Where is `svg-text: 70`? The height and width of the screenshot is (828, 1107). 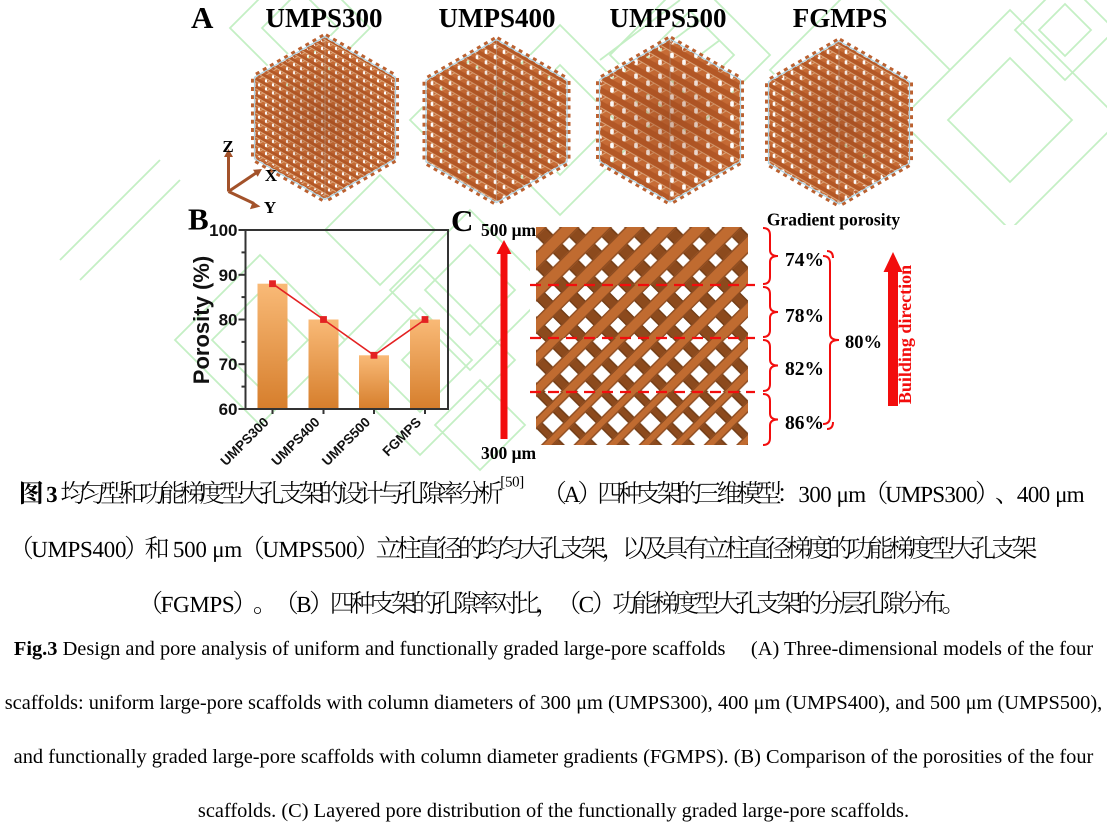
svg-text: 70 is located at coordinates (228, 364).